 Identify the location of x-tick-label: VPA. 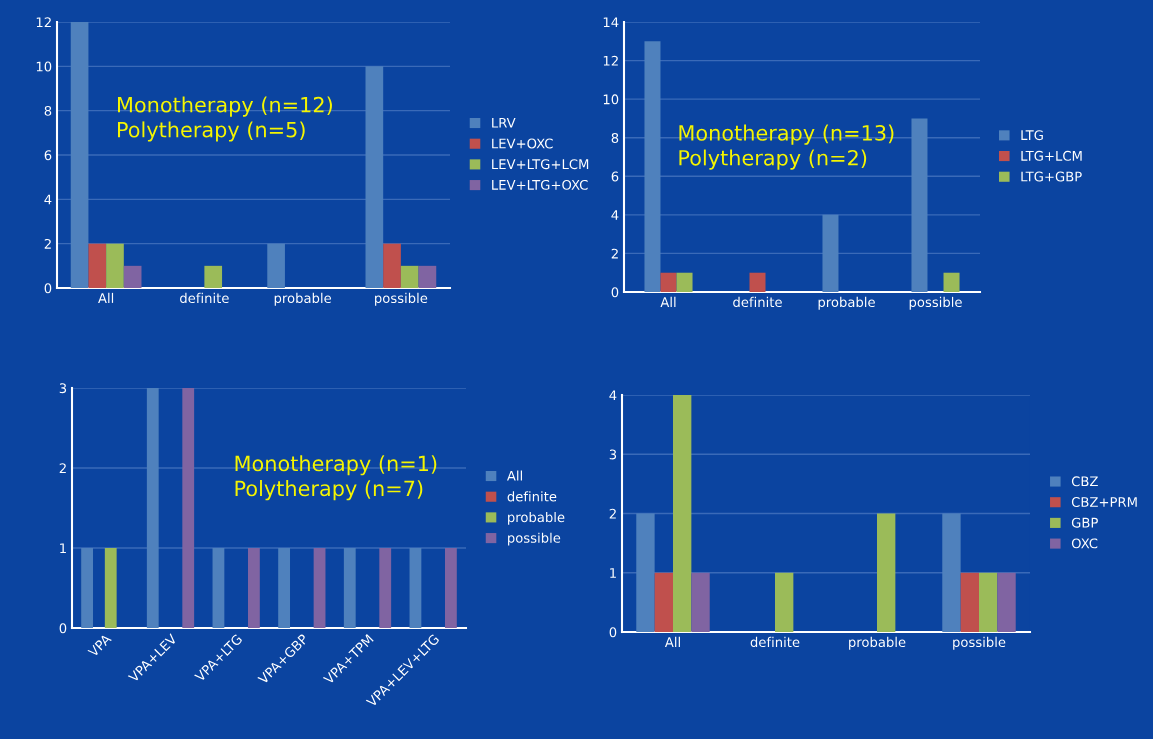
(99, 645).